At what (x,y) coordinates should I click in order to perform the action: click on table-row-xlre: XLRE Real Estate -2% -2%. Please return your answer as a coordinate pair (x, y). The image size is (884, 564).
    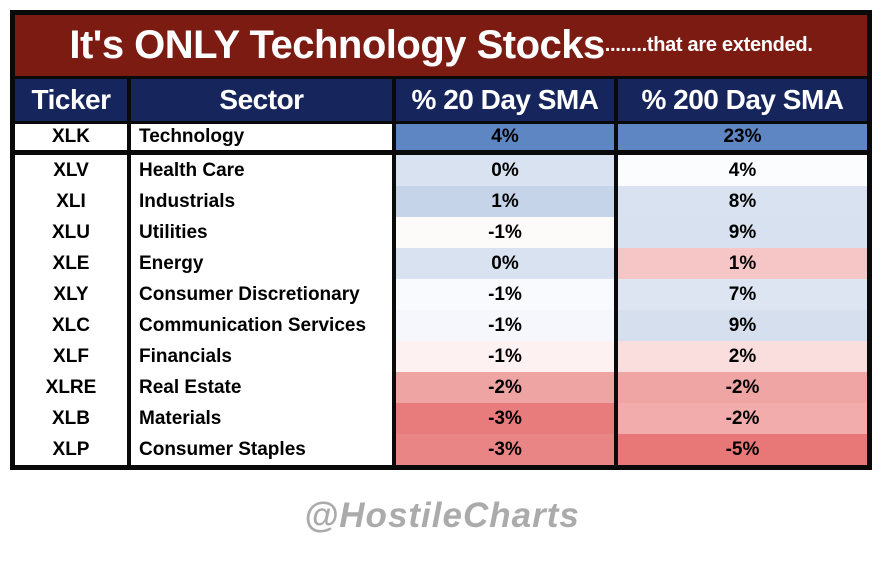
    Looking at the image, I should click on (441, 387).